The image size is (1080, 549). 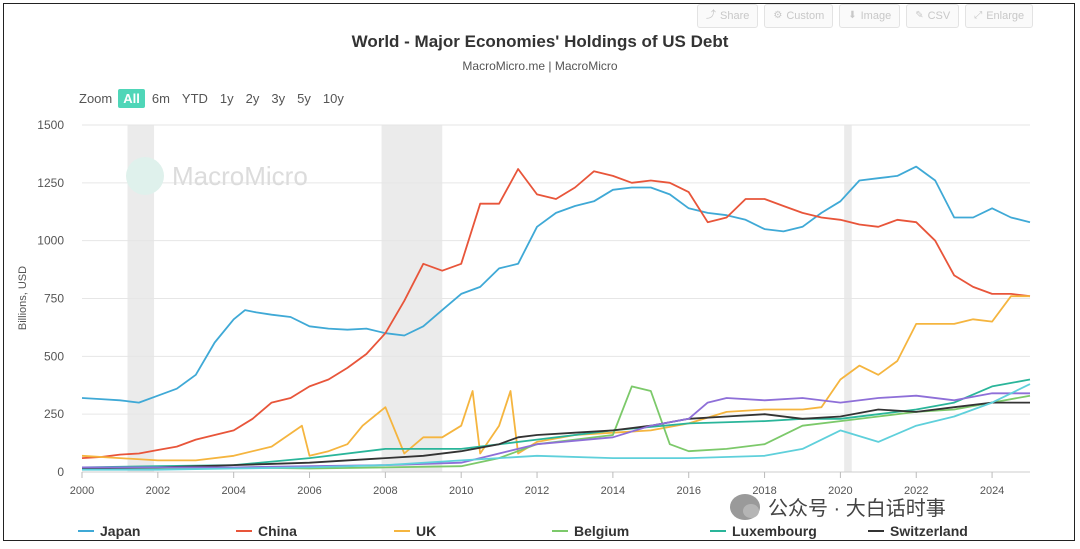 I want to click on legend-item-switzerland: Switzerland, so click(x=938, y=531).